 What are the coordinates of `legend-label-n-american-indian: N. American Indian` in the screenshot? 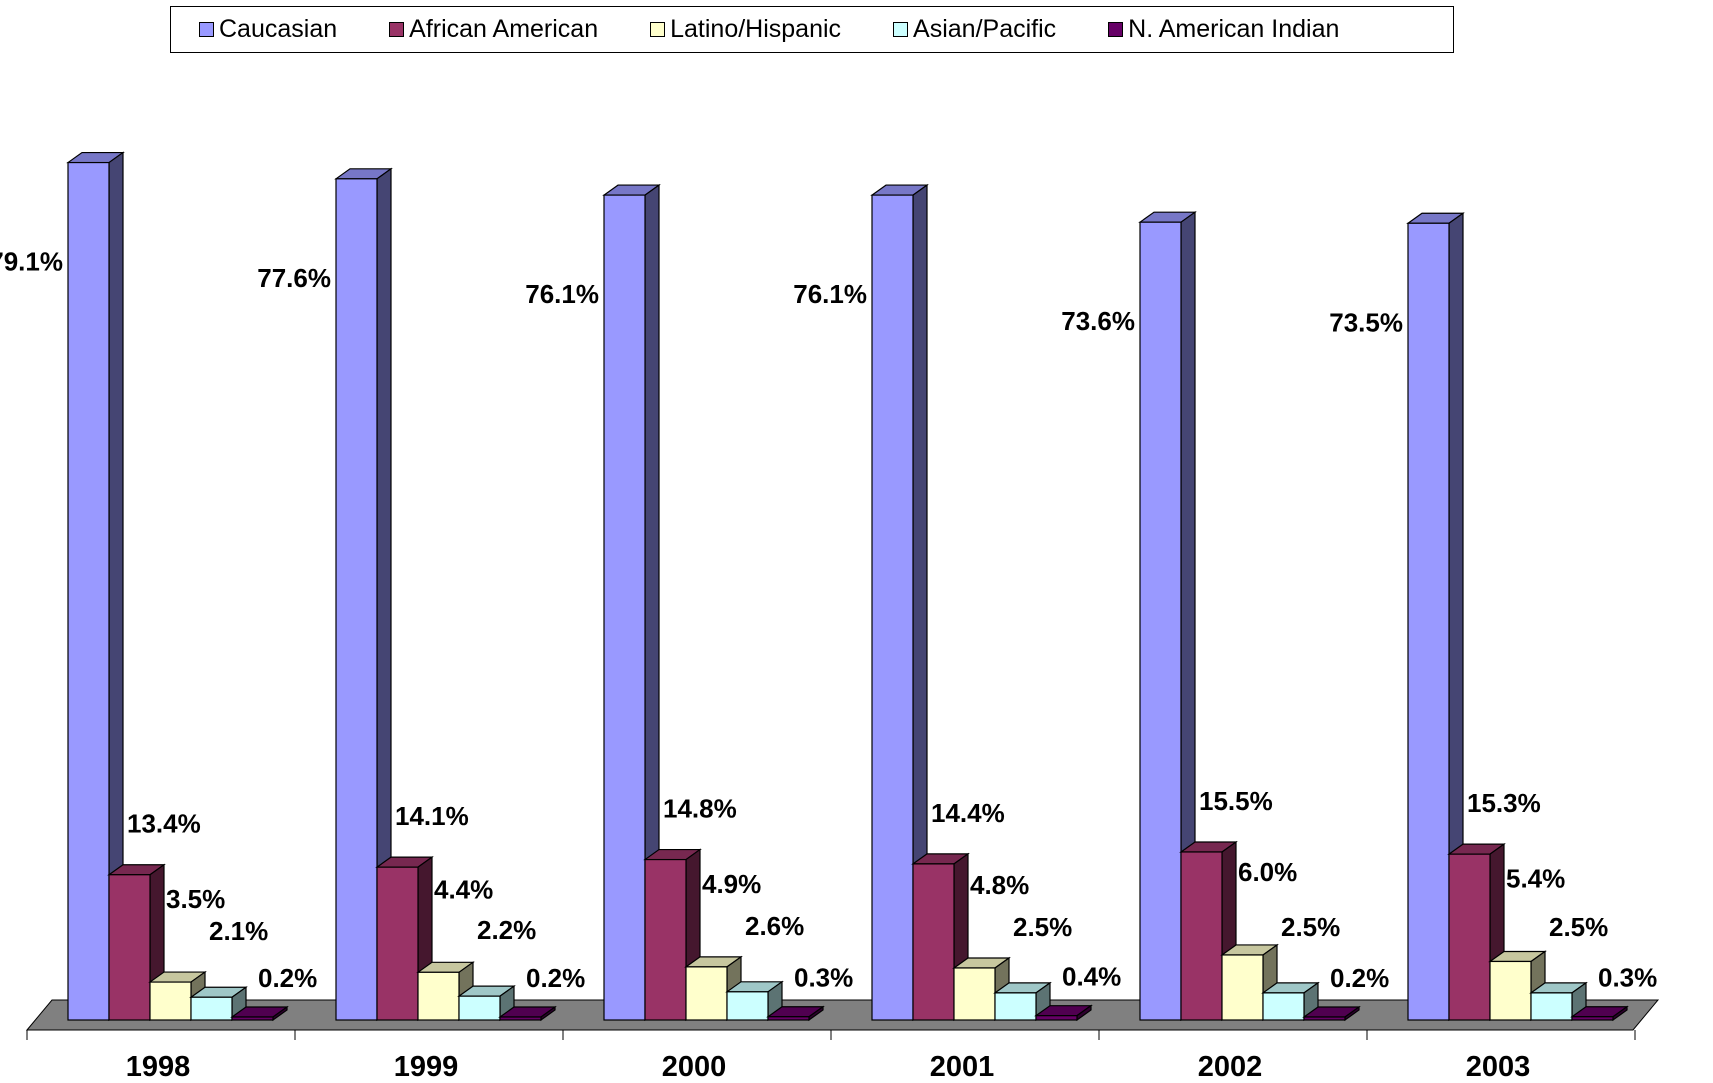 It's located at (1234, 29).